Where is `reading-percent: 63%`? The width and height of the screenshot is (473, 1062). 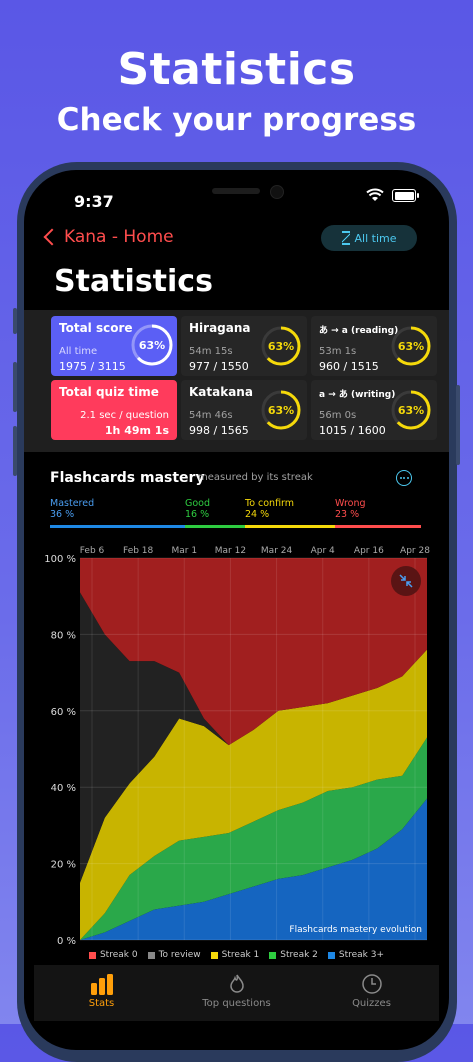 reading-percent: 63% is located at coordinates (411, 346).